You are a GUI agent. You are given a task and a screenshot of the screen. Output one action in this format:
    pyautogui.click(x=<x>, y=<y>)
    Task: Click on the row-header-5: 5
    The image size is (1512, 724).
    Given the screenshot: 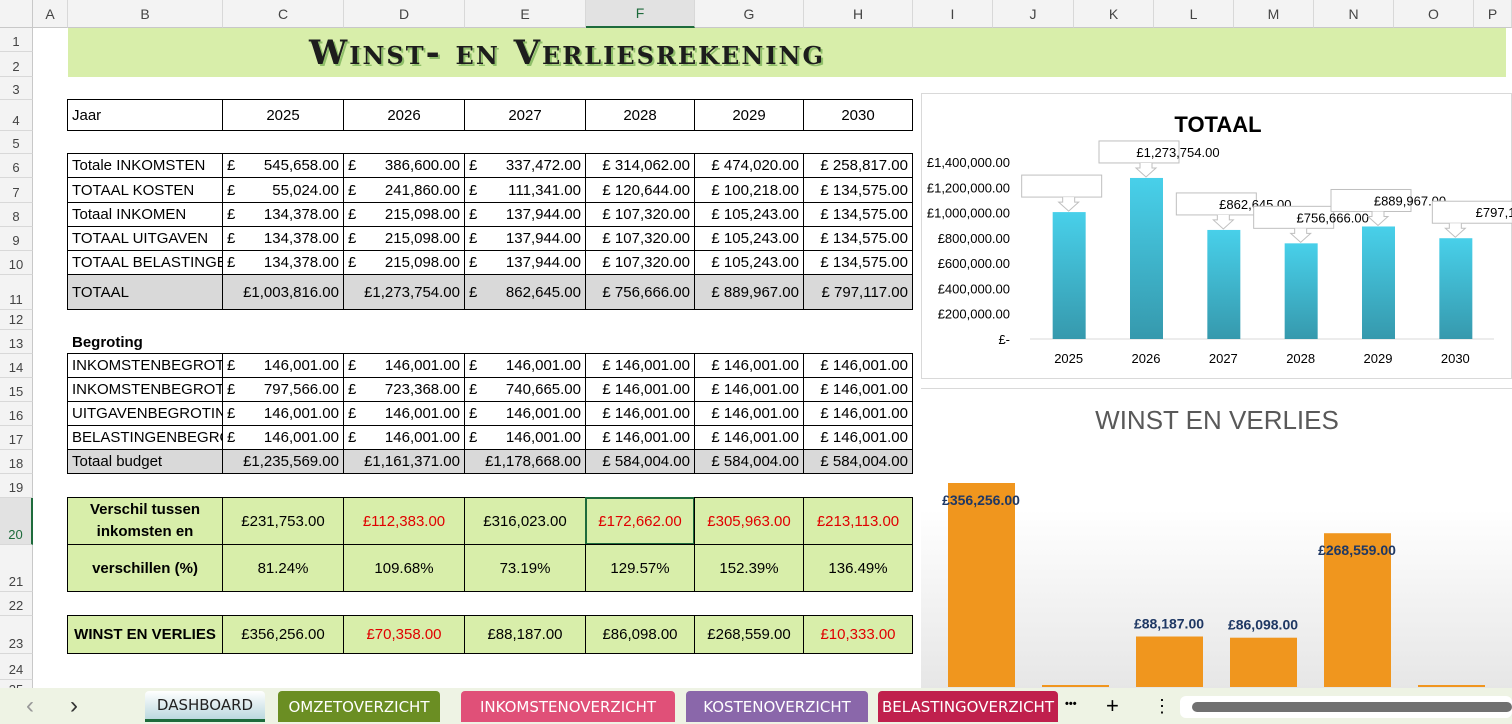 What is the action you would take?
    pyautogui.click(x=16, y=142)
    